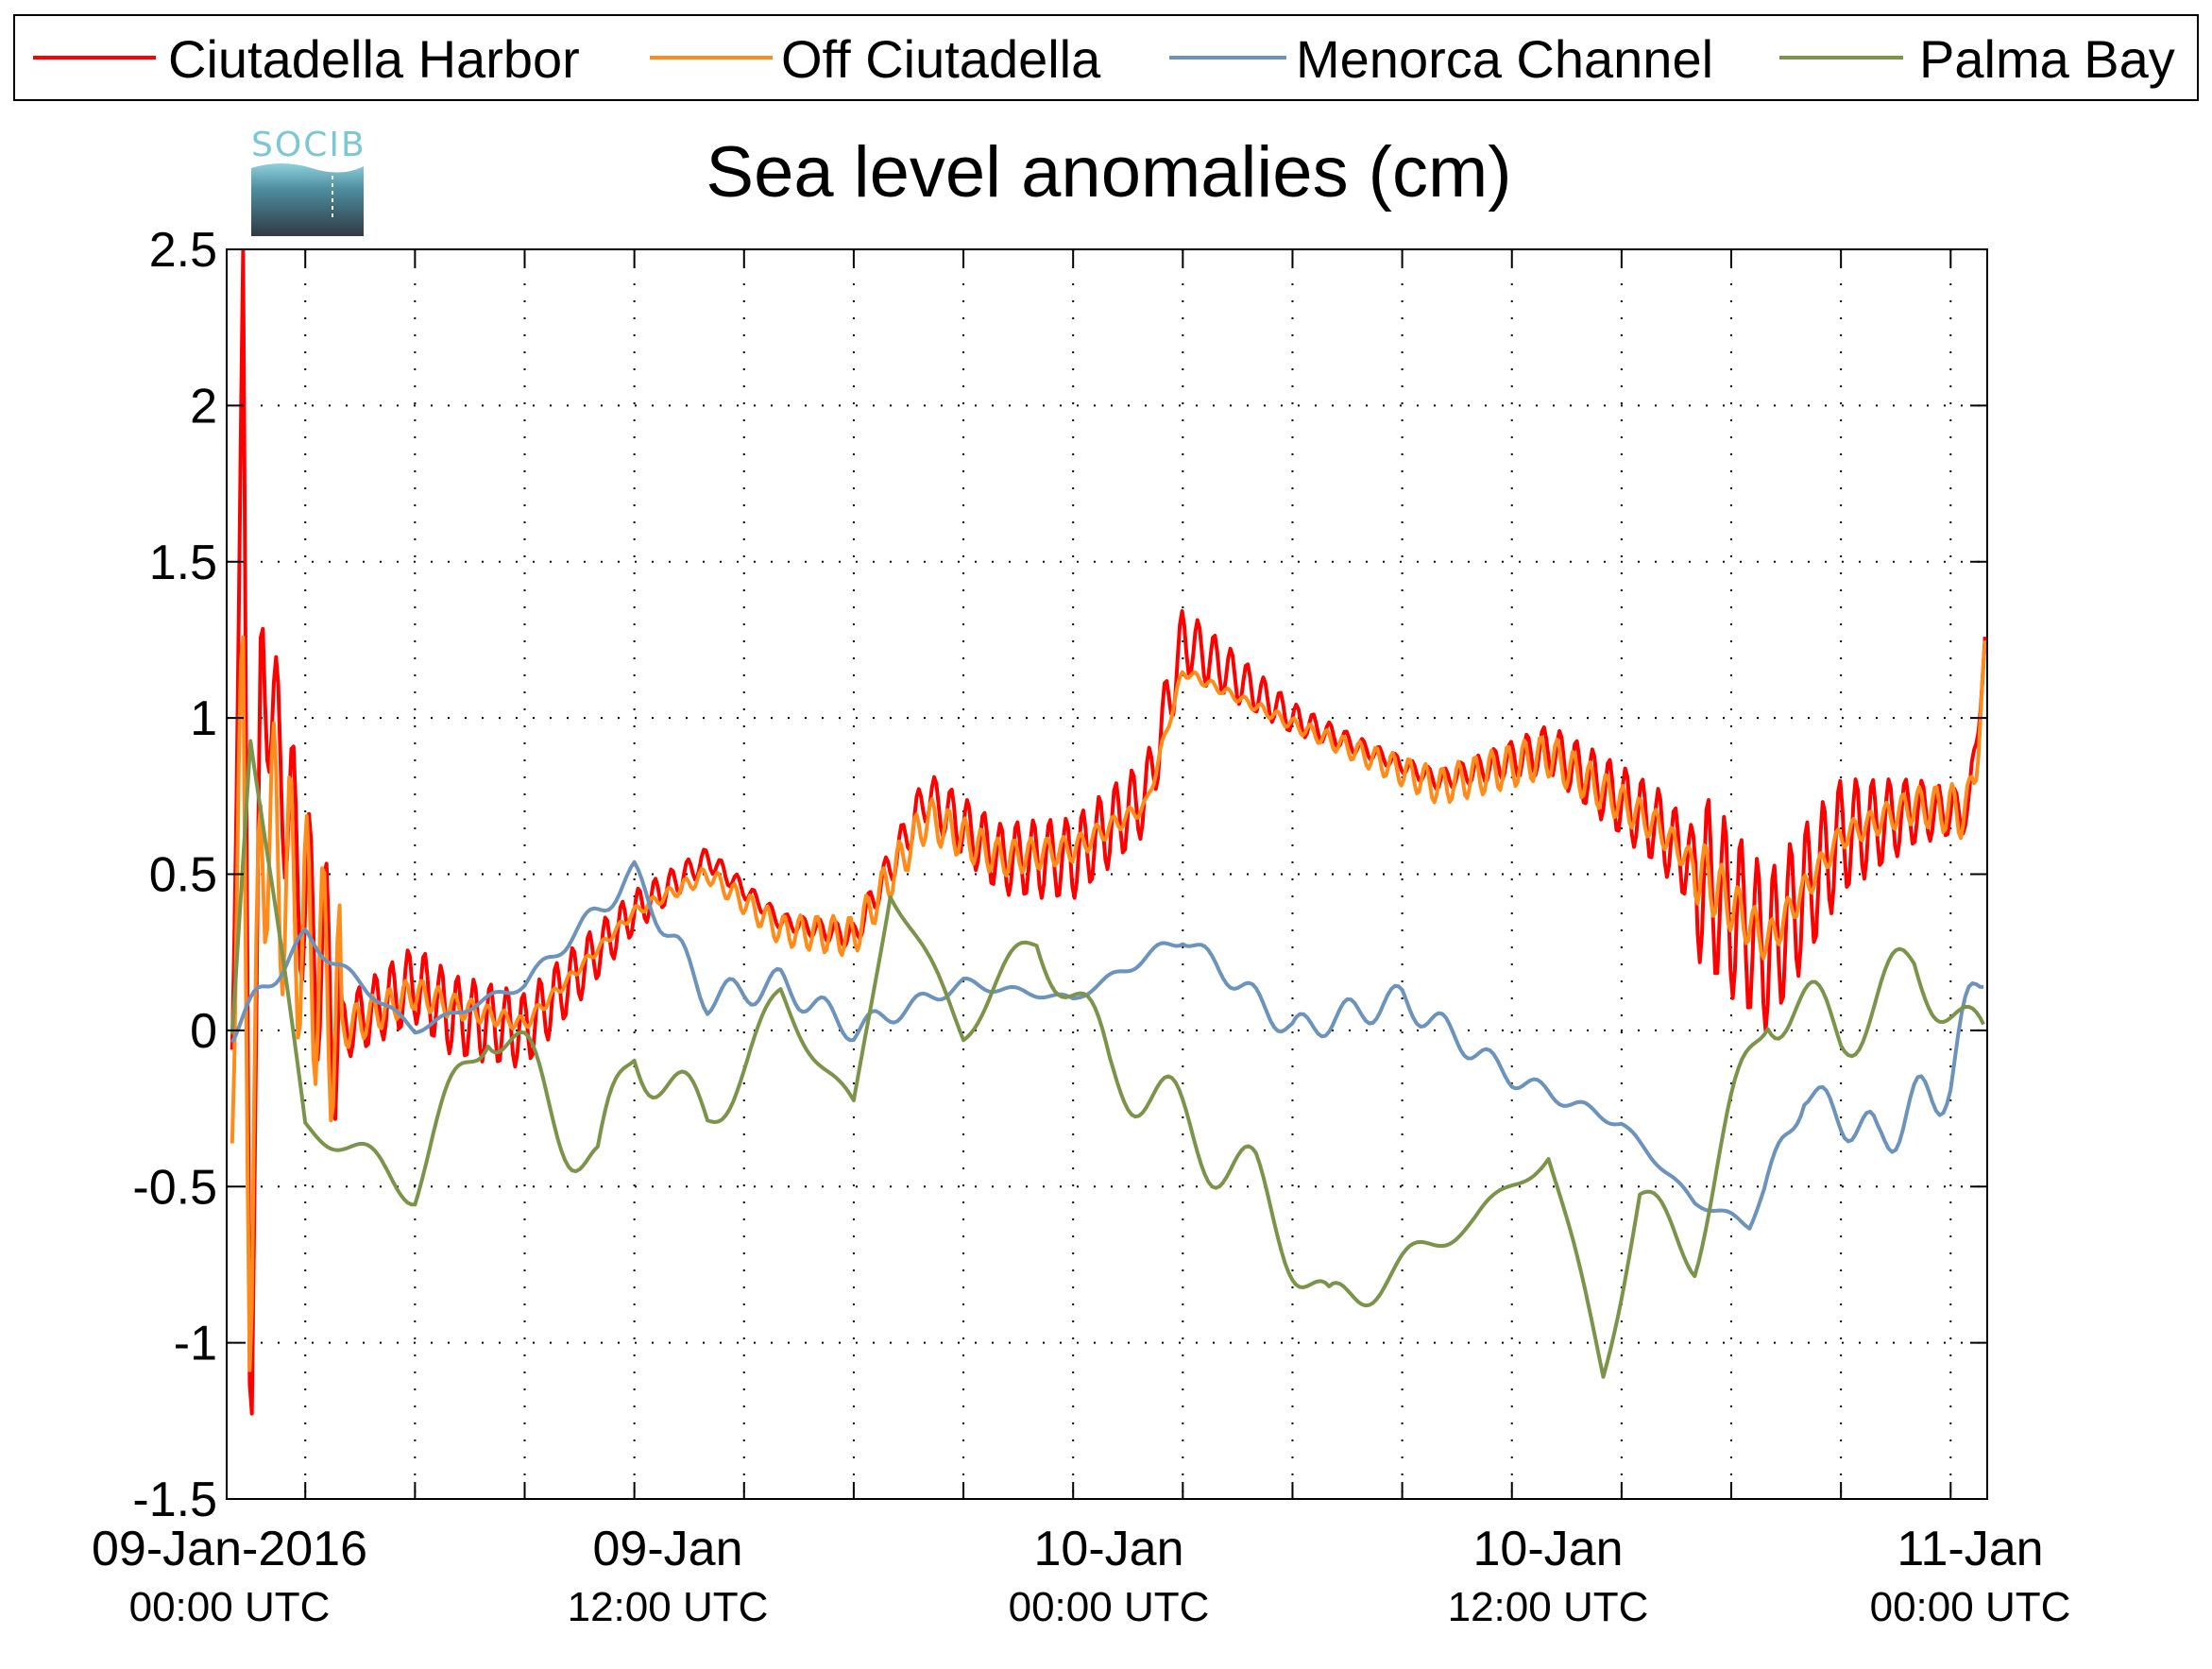  What do you see at coordinates (203, 719) in the screenshot?
I see `y-tick-label: 1` at bounding box center [203, 719].